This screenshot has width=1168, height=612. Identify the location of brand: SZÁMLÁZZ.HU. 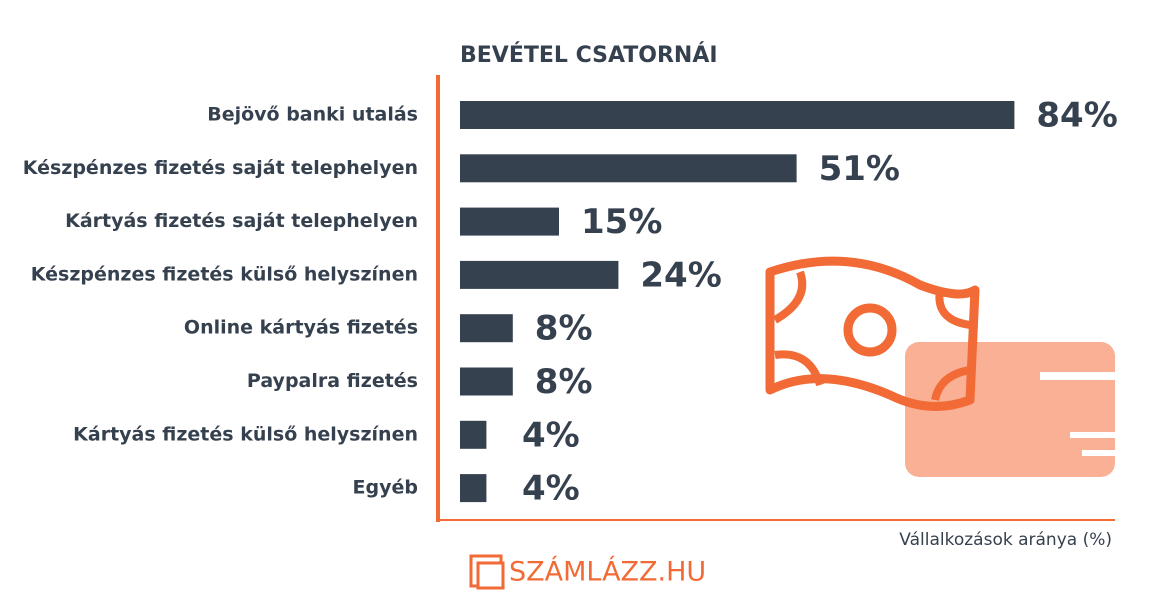
(607, 572).